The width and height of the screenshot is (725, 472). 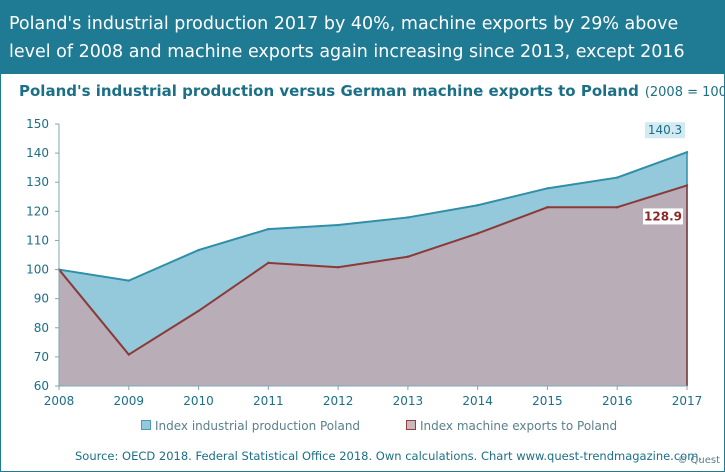 What do you see at coordinates (37, 240) in the screenshot?
I see `y-tick-label-110: 110` at bounding box center [37, 240].